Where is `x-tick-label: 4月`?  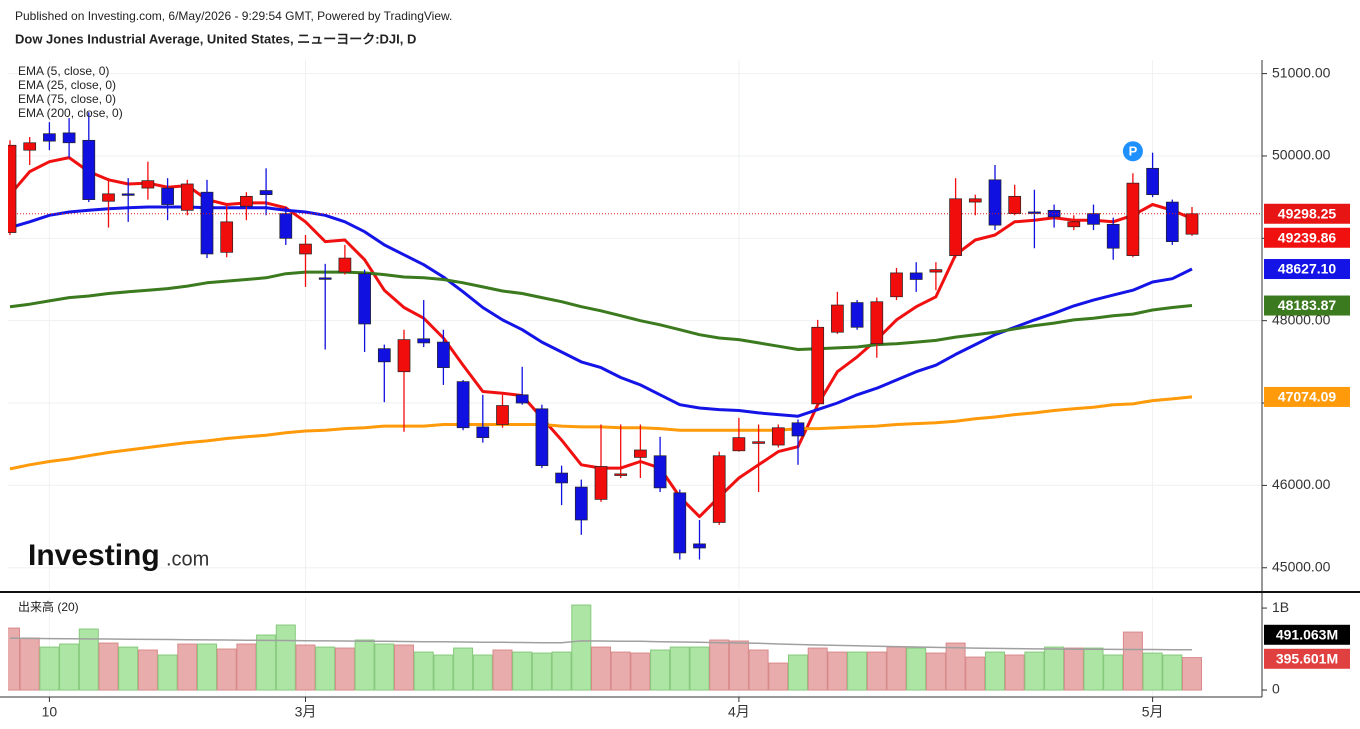 x-tick-label: 4月 is located at coordinates (739, 712).